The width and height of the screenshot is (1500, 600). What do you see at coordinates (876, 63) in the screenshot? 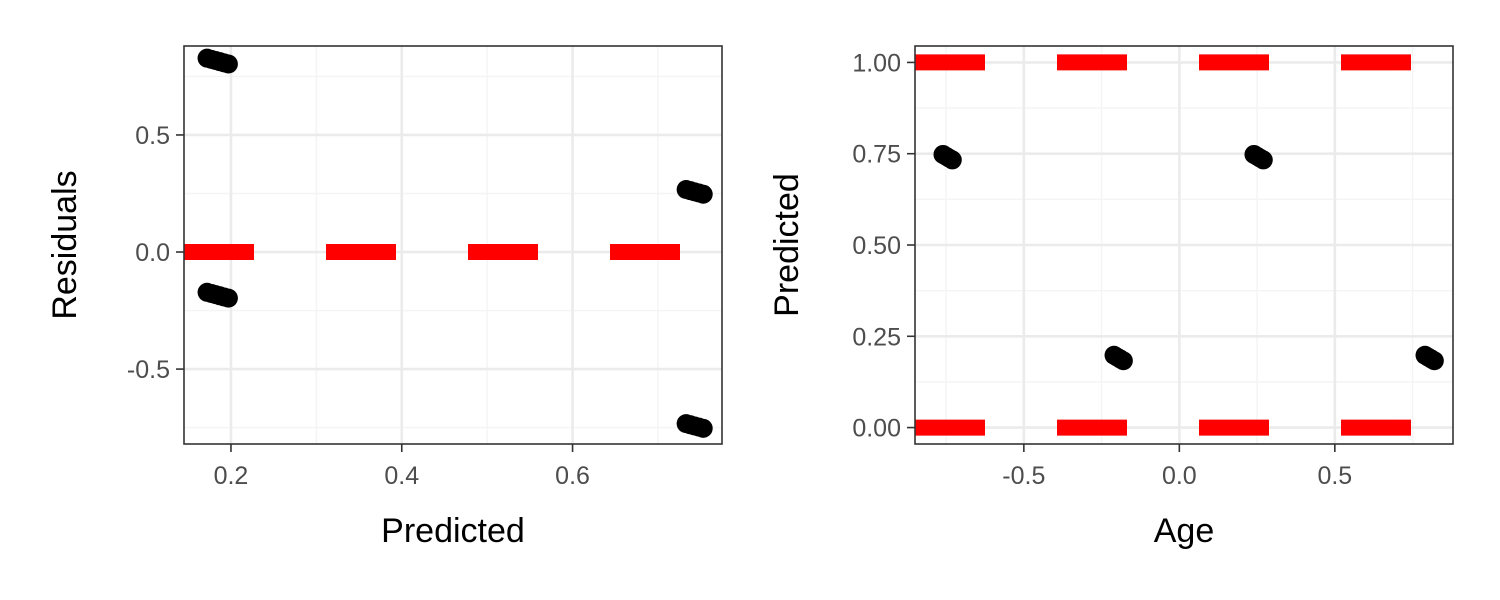
I see `y-tick-label: 1.00` at bounding box center [876, 63].